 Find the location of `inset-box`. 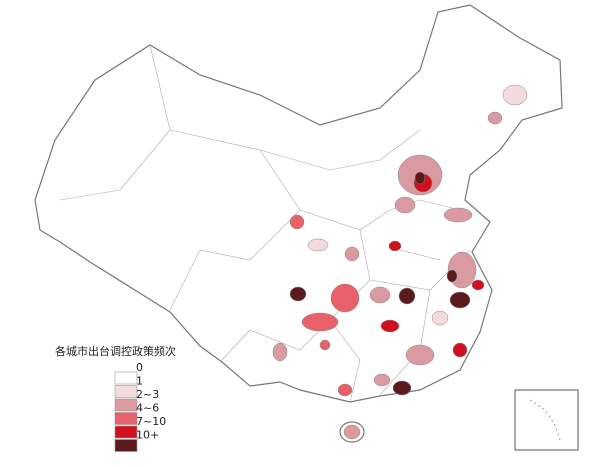

inset-box is located at coordinates (546, 420).